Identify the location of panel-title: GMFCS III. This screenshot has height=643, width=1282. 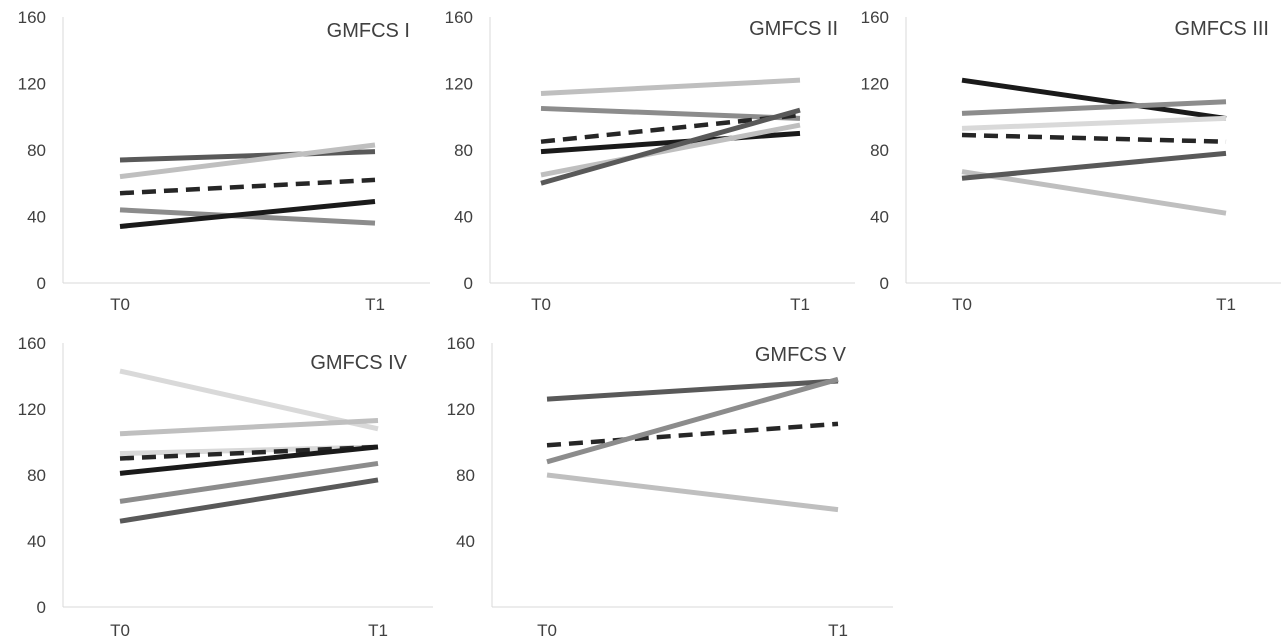
(1222, 29).